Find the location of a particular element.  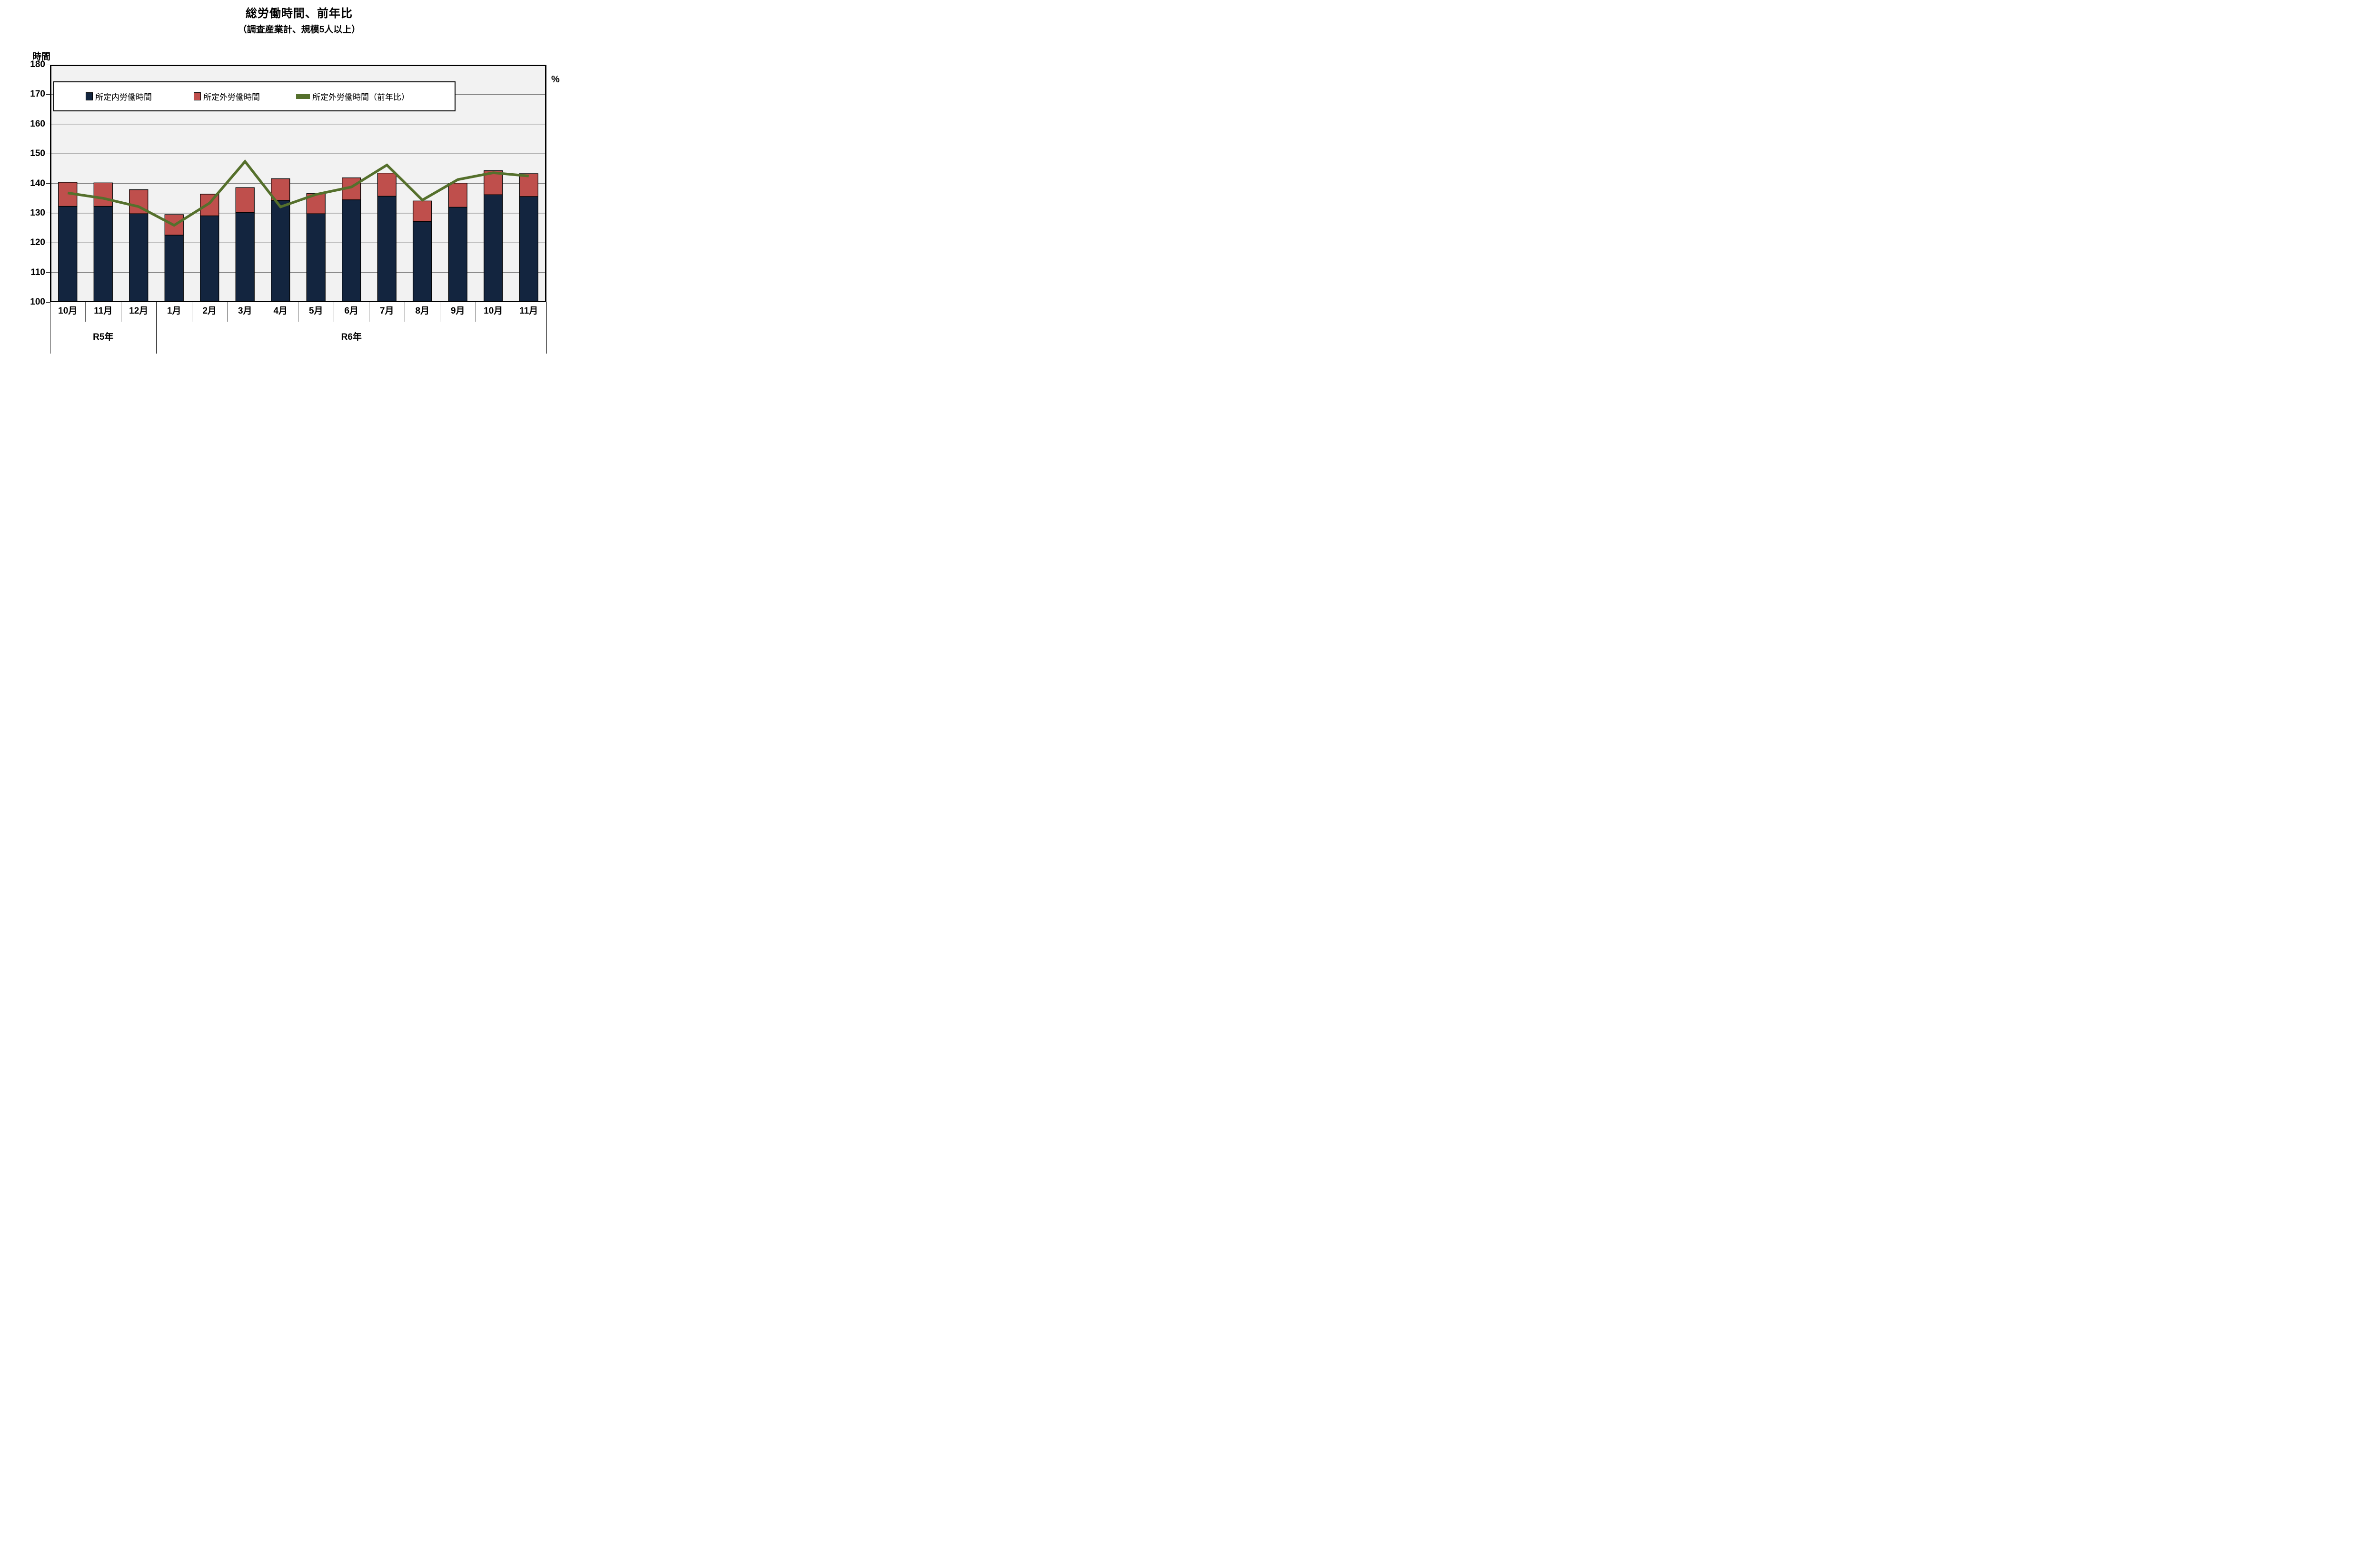

x-axis-month-label: 8月 is located at coordinates (422, 311).